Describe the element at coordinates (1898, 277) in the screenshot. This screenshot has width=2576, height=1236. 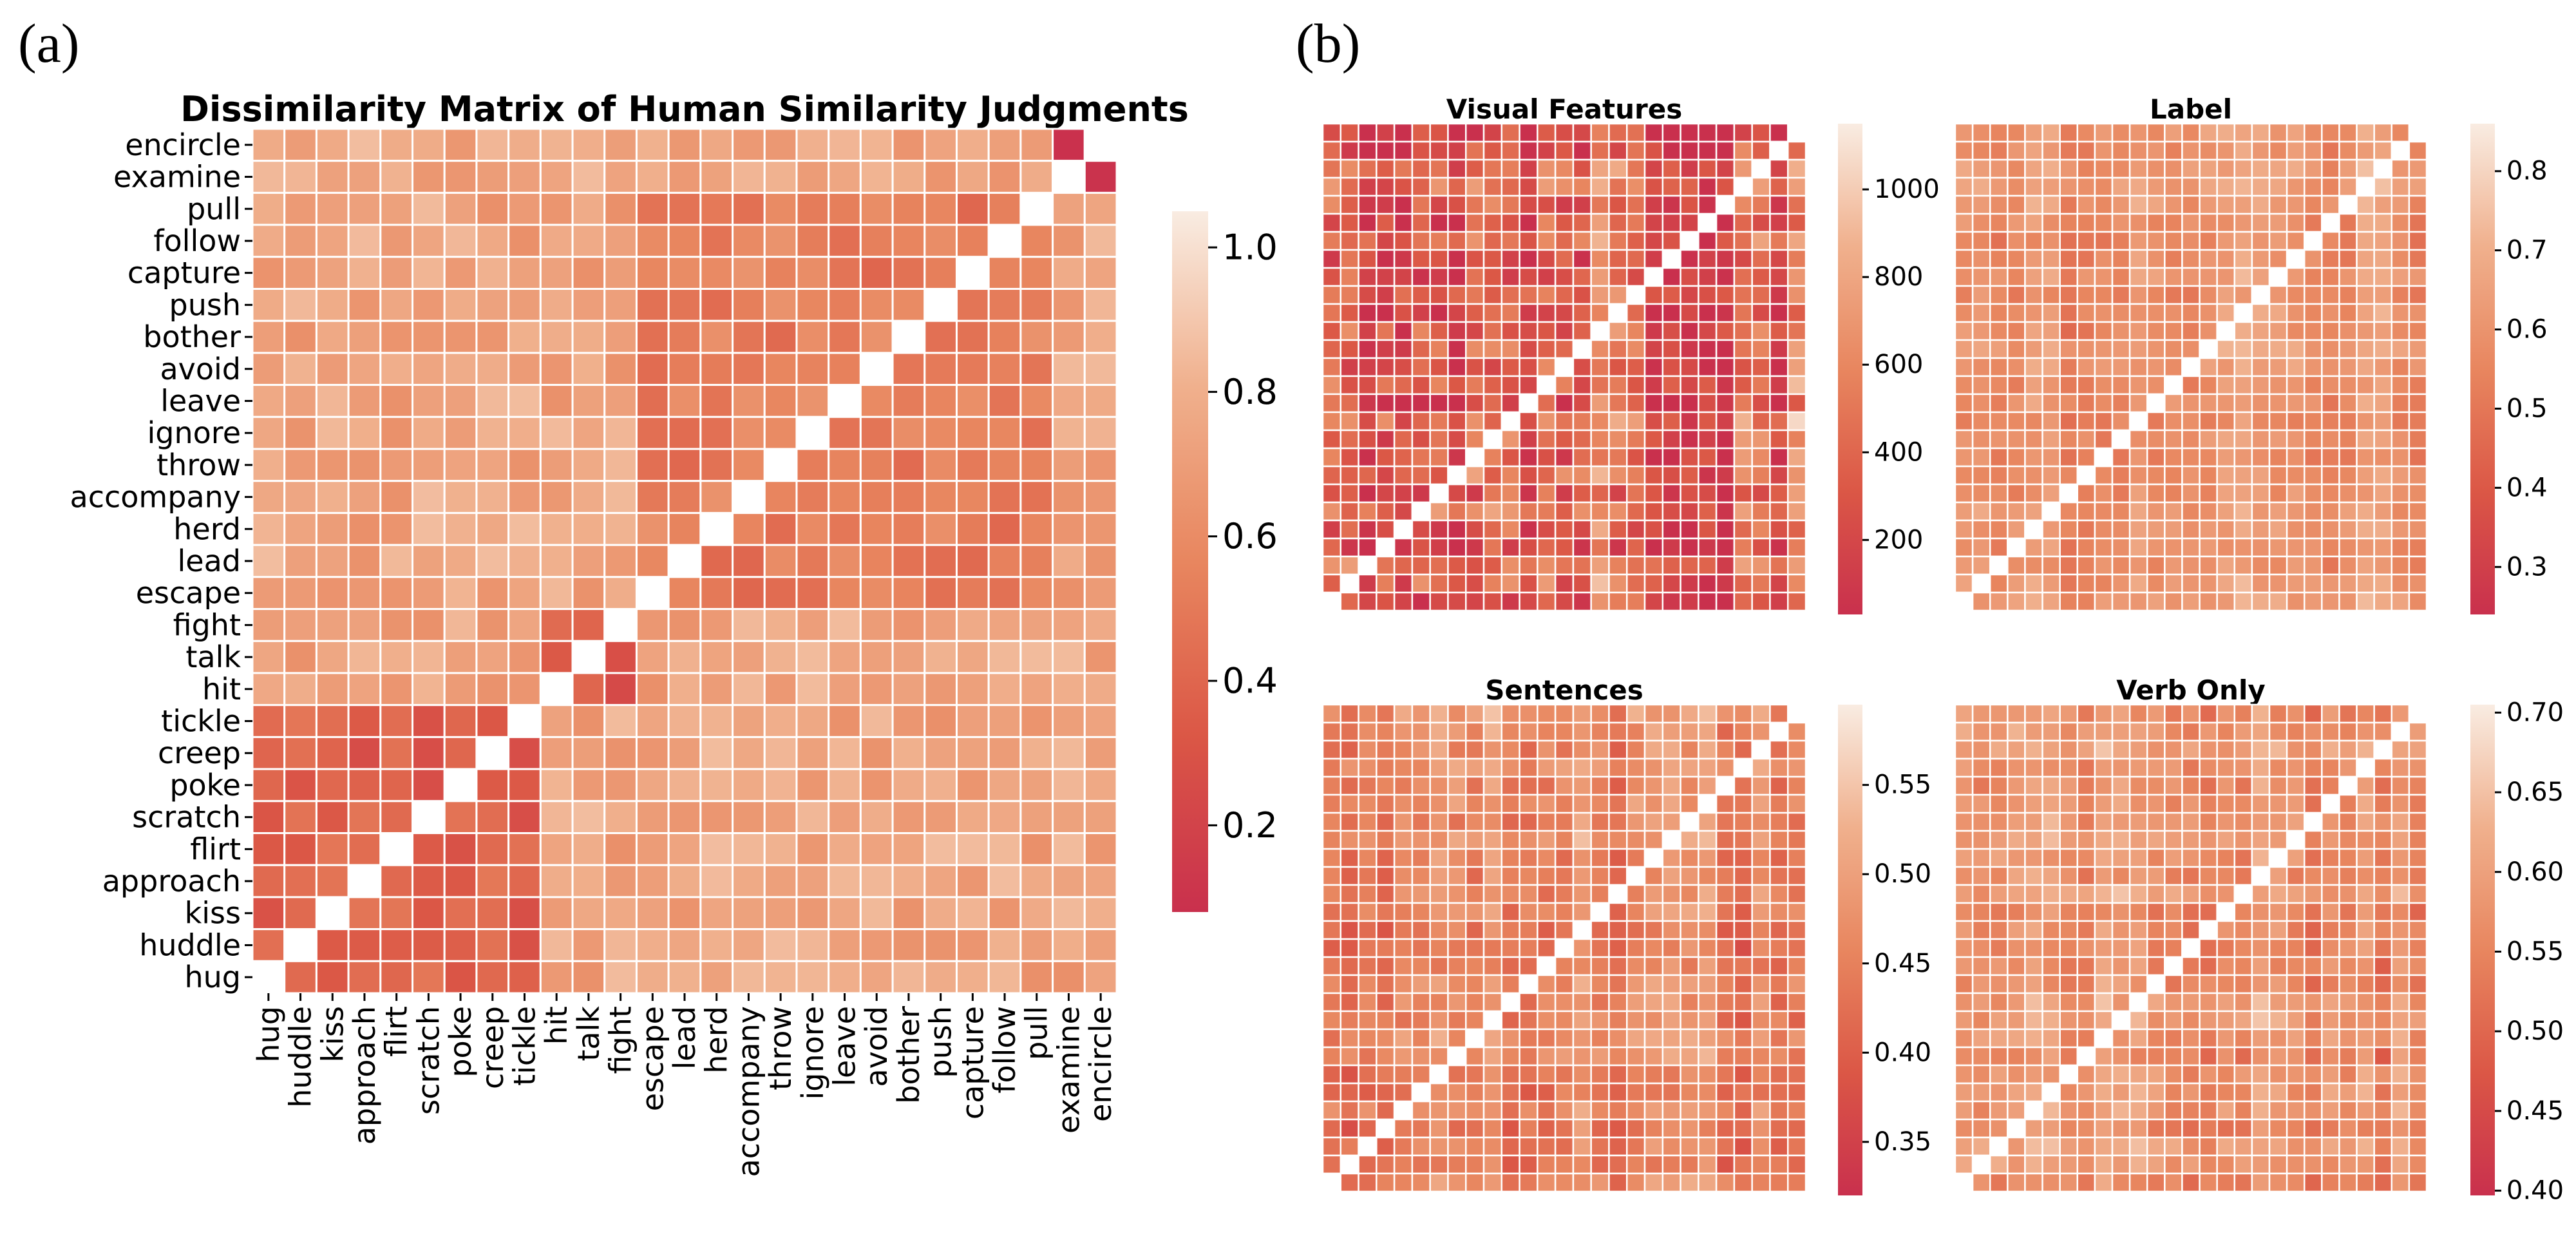
I see `visual-colorbar-tick-label: 800` at that location.